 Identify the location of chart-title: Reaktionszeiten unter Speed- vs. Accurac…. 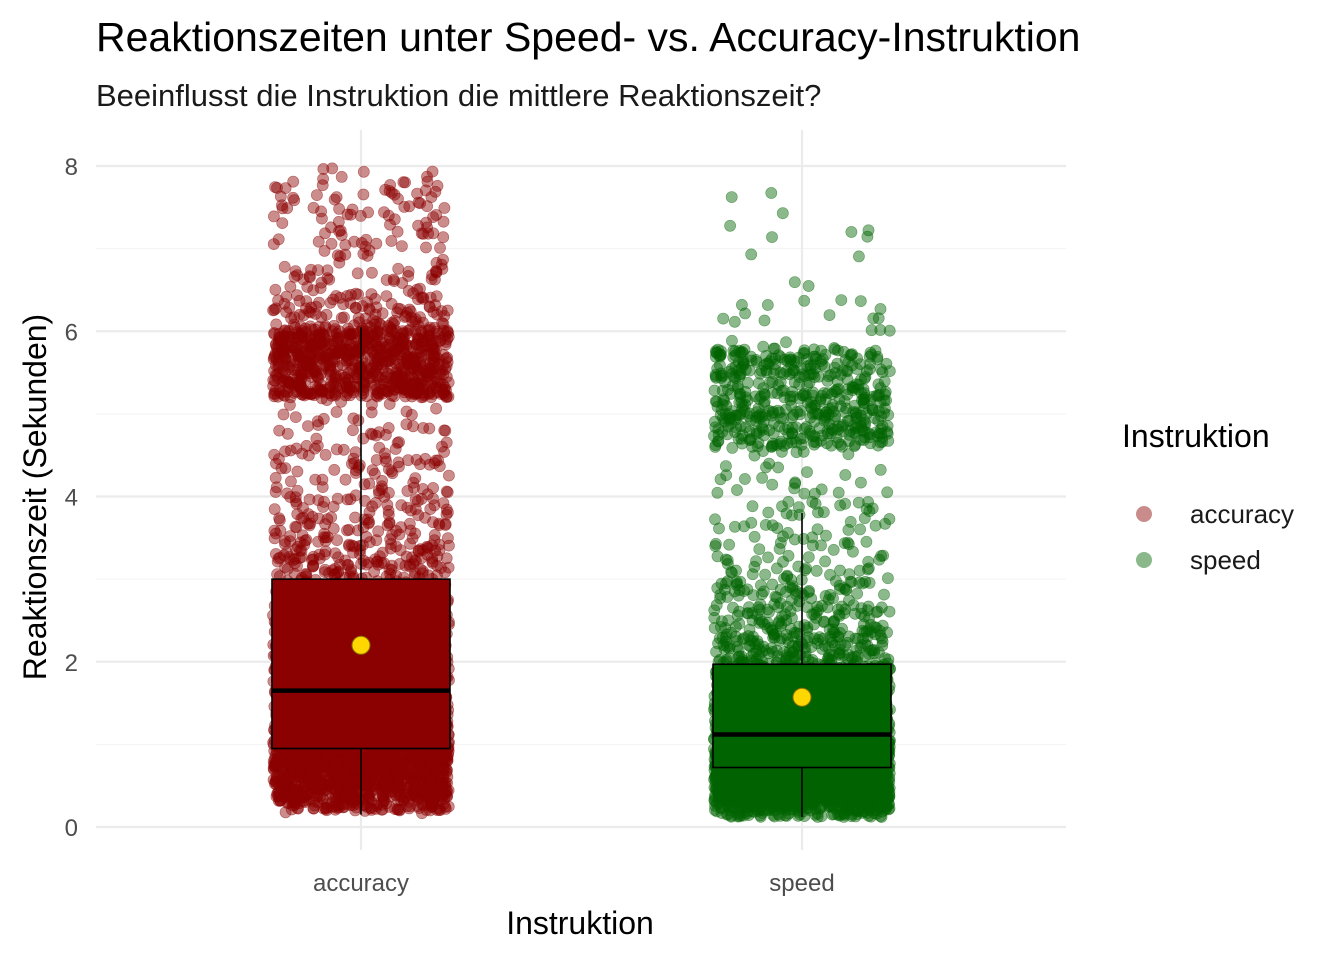
(588, 37).